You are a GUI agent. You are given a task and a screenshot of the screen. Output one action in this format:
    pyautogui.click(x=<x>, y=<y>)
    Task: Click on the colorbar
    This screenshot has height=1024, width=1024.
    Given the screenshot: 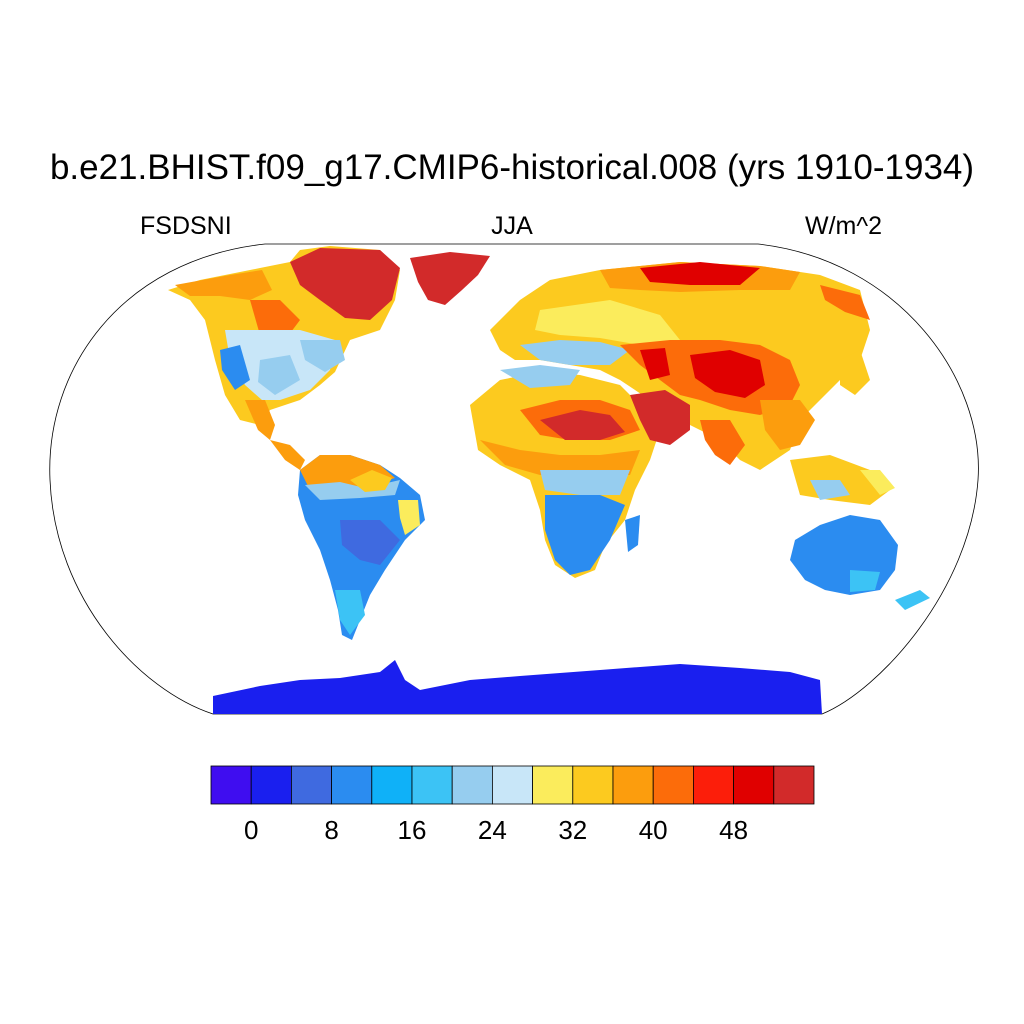 What is the action you would take?
    pyautogui.click(x=512, y=785)
    